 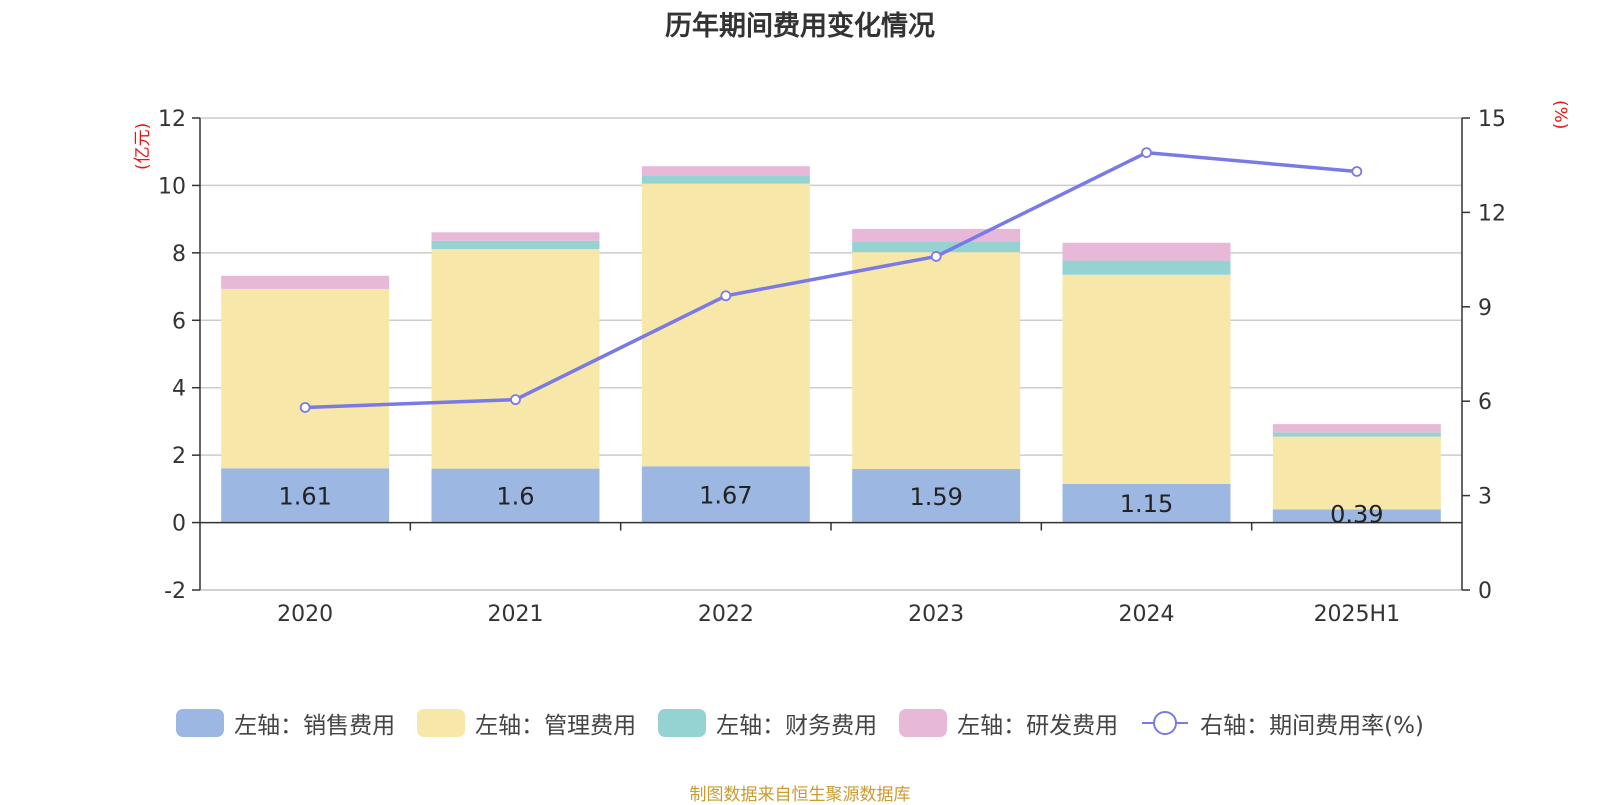 I want to click on legend-swatch-finance, so click(x=682, y=723).